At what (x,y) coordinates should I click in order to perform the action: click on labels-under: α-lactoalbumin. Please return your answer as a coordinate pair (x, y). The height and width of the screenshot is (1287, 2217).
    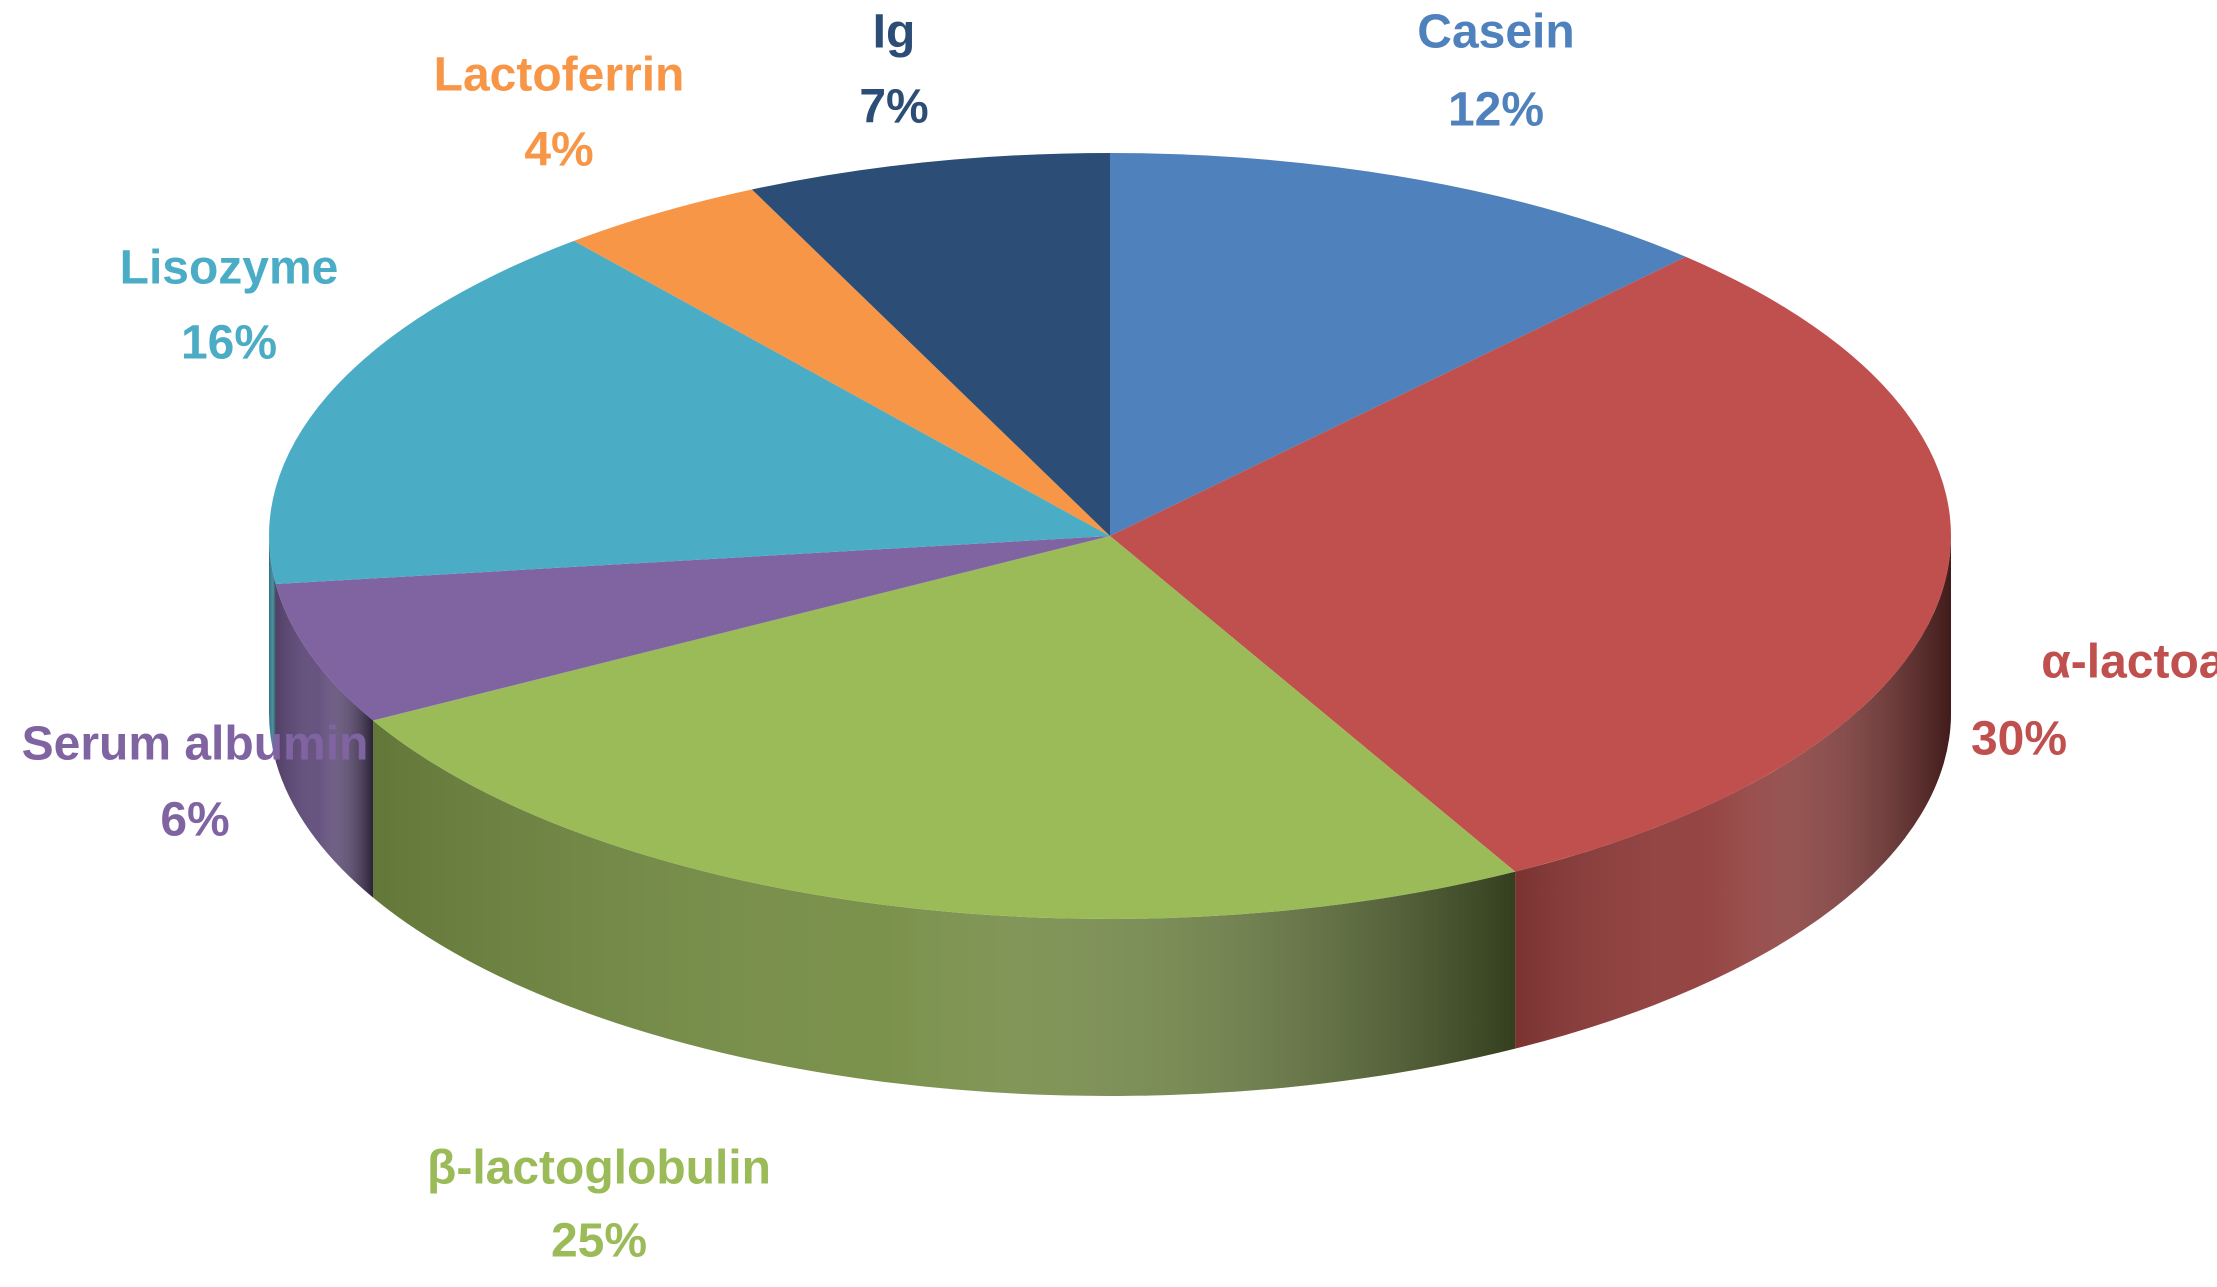
    Looking at the image, I should click on (2129, 662).